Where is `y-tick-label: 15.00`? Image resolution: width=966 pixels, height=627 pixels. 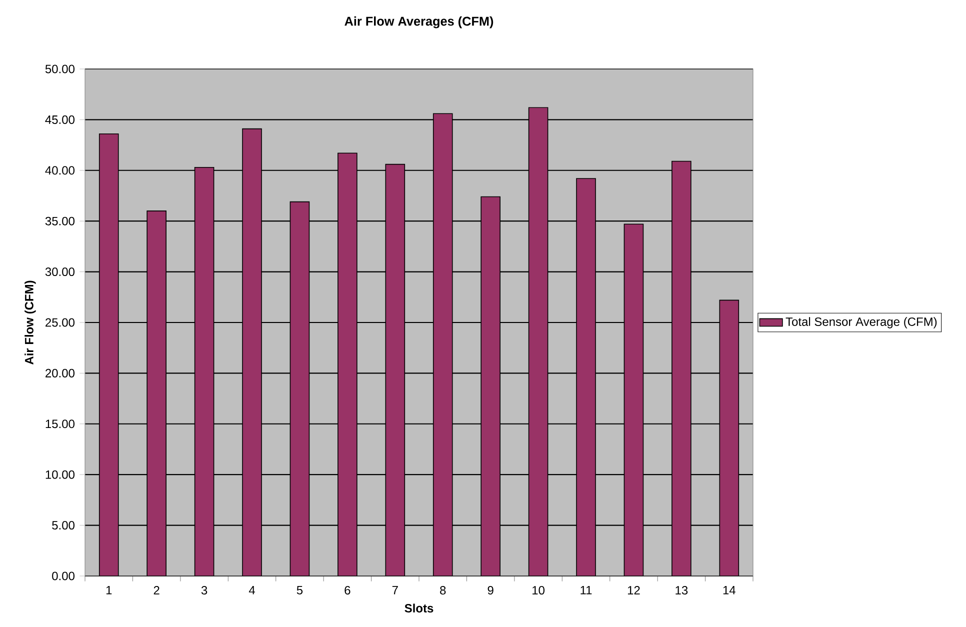
y-tick-label: 15.00 is located at coordinates (60, 424).